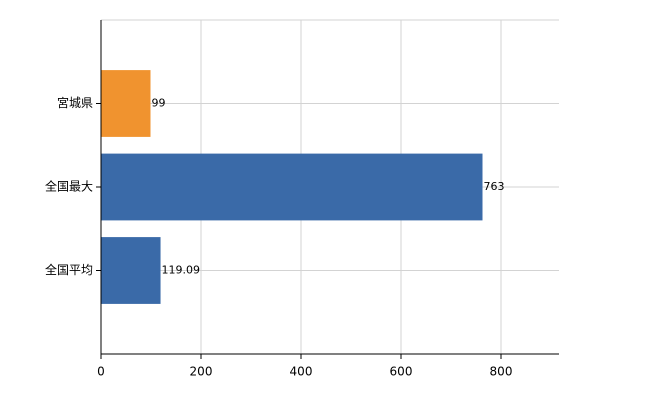 Image resolution: width=650 pixels, height=404 pixels. I want to click on x-tick-label: 0, so click(101, 372).